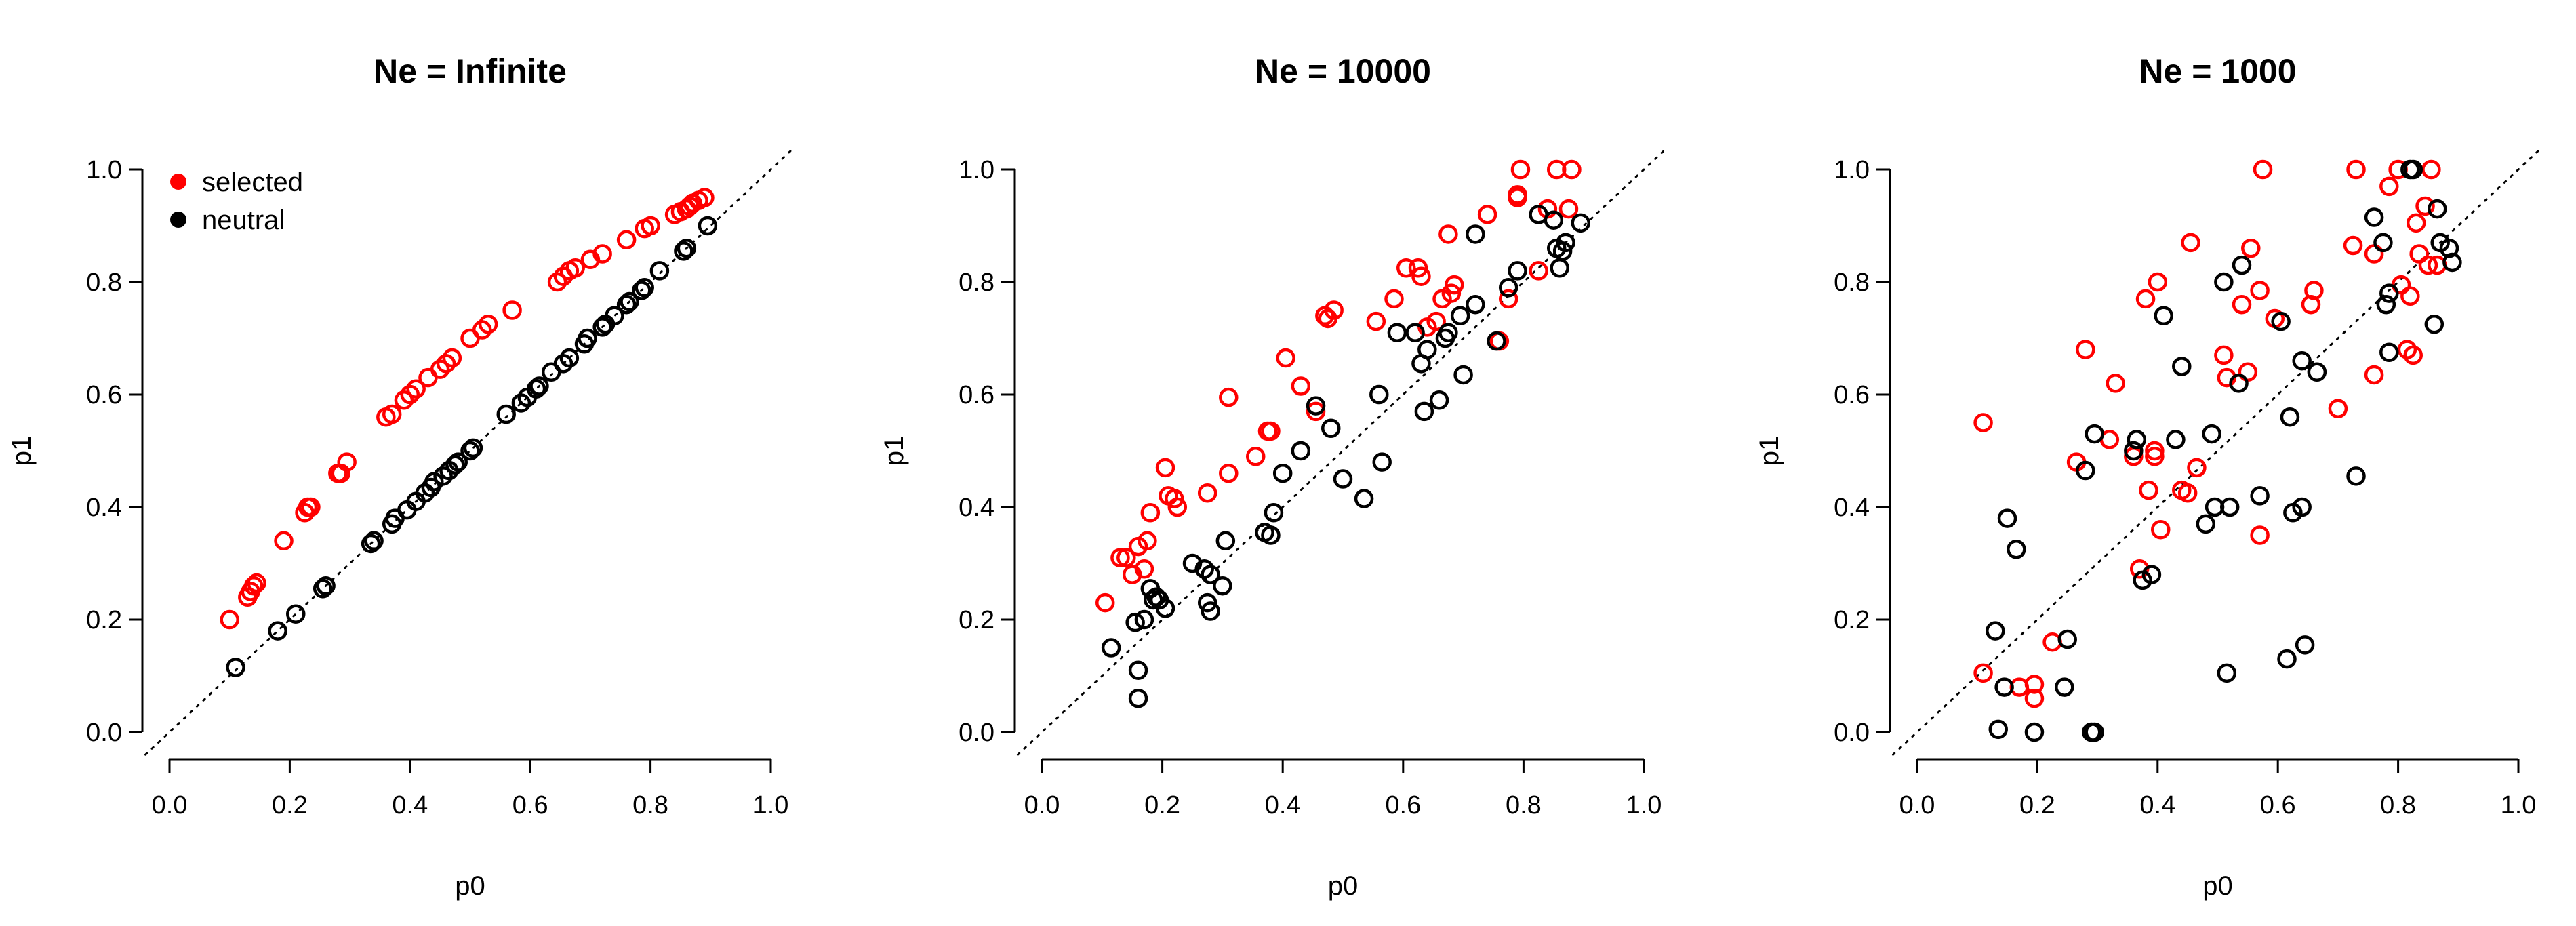 This screenshot has height=926, width=2576. Describe the element at coordinates (2217, 886) in the screenshot. I see `x-axis-label: p0` at that location.